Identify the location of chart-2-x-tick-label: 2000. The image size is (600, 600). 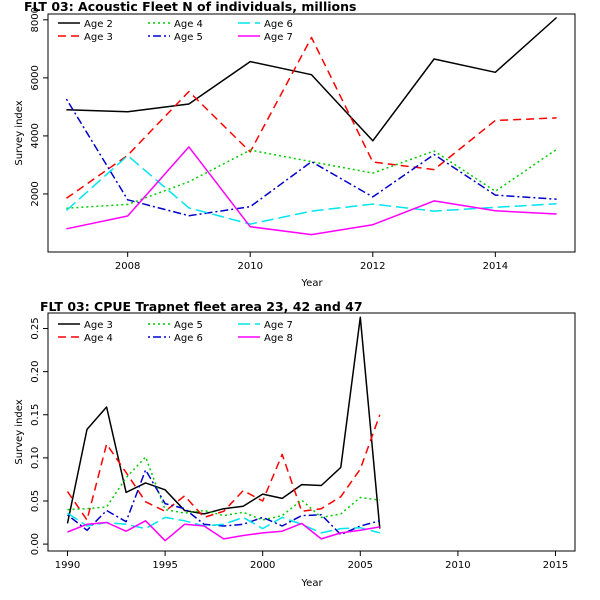
(262, 565).